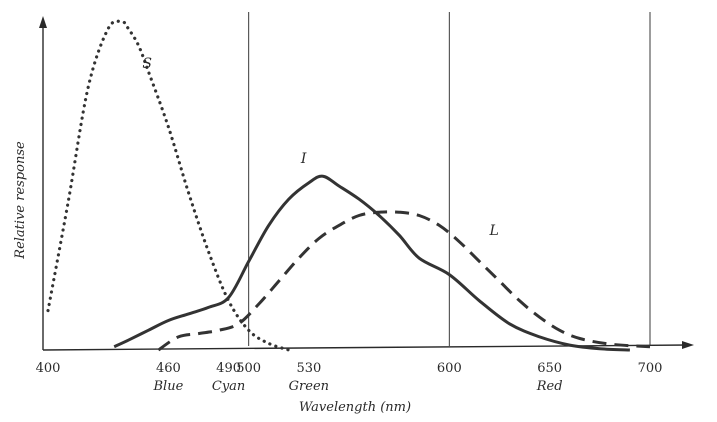 The height and width of the screenshot is (422, 717). I want to click on color-label-red: Red, so click(549, 386).